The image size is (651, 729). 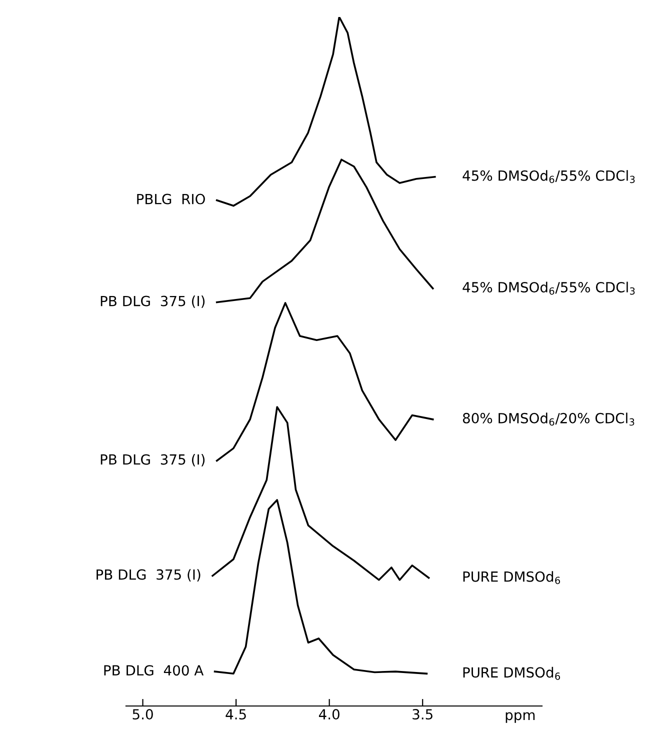 What do you see at coordinates (422, 714) in the screenshot?
I see `x-tick-label: 3.5` at bounding box center [422, 714].